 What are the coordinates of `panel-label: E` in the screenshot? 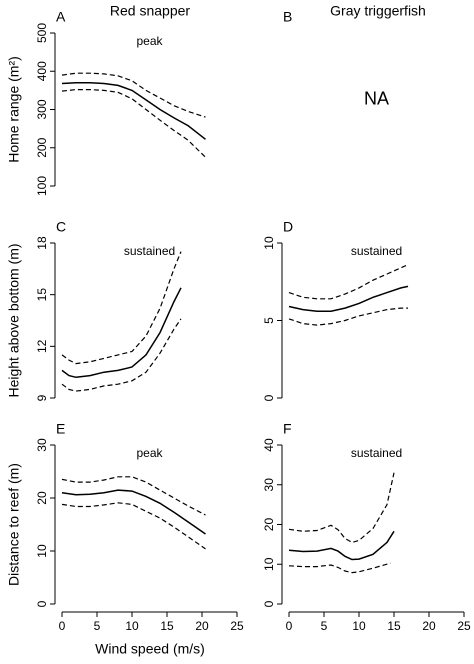 It's located at (60, 429).